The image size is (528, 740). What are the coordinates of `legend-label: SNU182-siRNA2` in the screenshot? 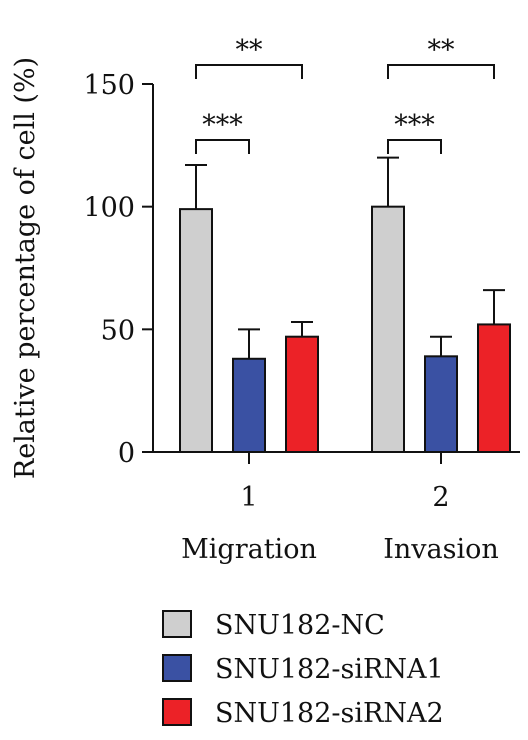 It's located at (329, 713).